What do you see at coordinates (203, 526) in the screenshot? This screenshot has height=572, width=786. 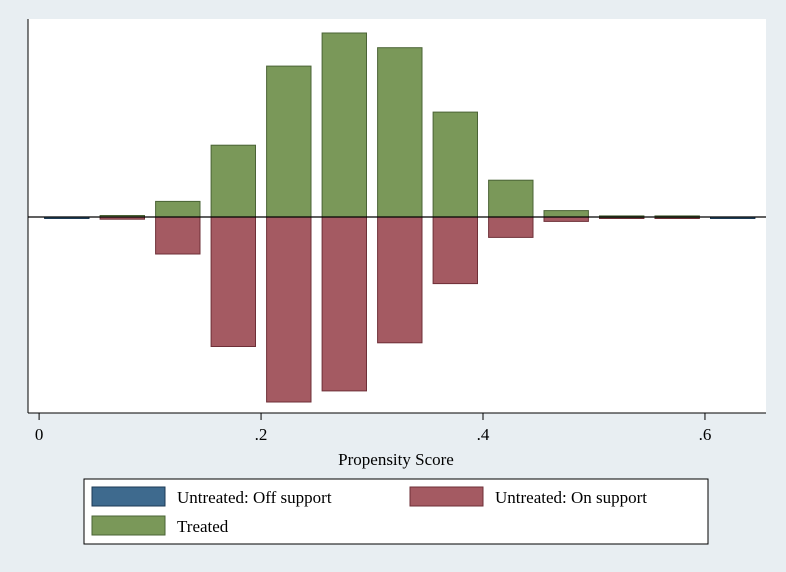 I see `legend-label-treated: Treated` at bounding box center [203, 526].